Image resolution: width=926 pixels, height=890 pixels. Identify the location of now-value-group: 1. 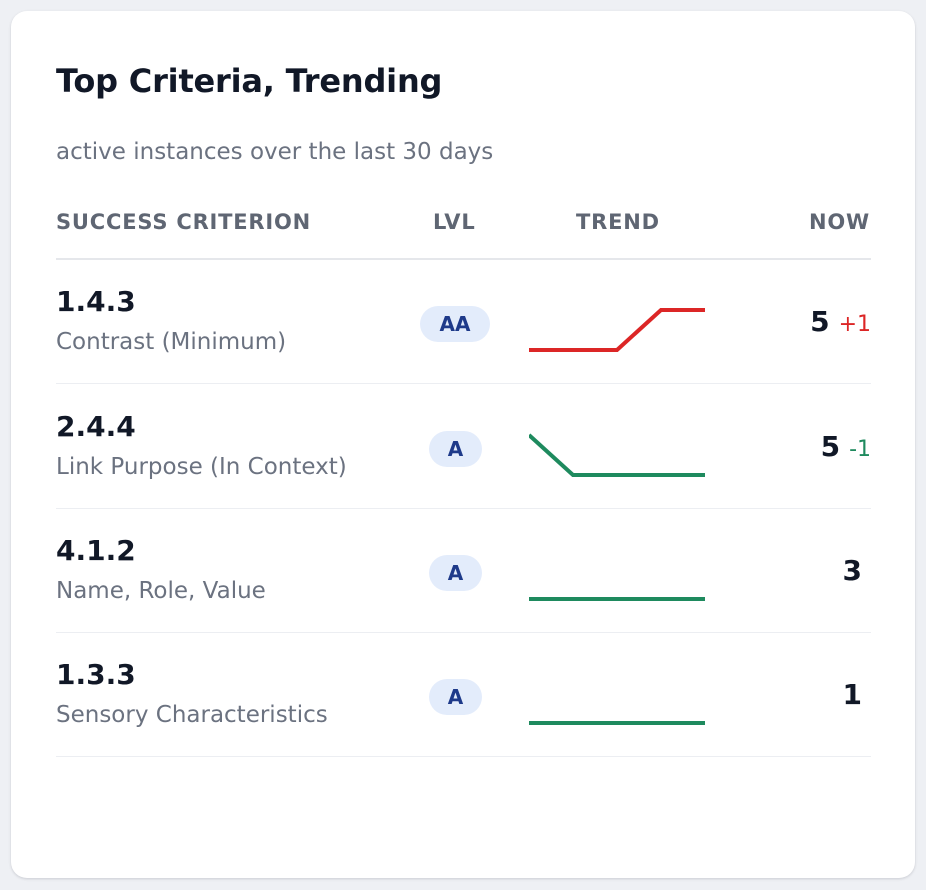
(857, 695).